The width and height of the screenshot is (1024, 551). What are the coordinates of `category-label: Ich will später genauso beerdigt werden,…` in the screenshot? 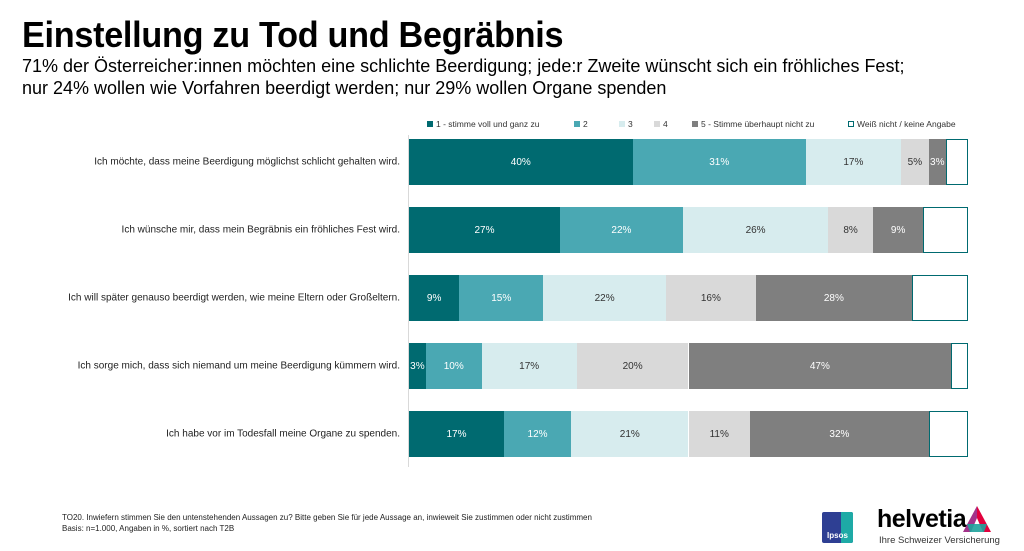 It's located at (234, 298).